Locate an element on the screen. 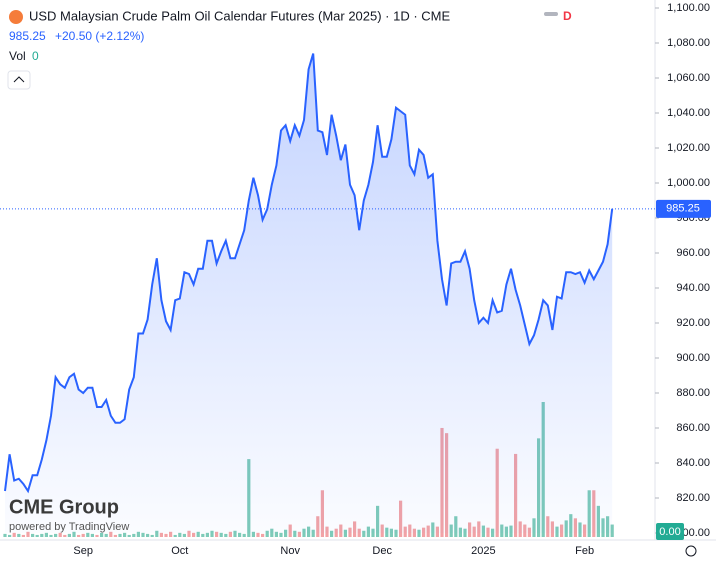 The image size is (716, 562). x-tick-label: Dec is located at coordinates (382, 551).